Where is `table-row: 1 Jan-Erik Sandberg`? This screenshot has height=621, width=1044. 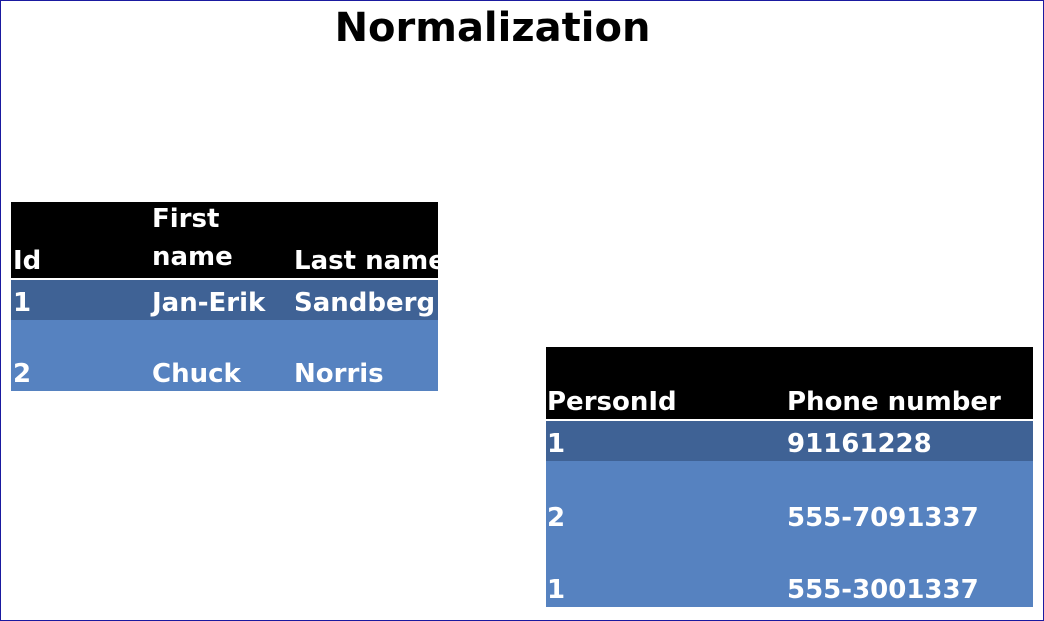
table-row: 1 Jan-Erik Sandberg is located at coordinates (224, 300).